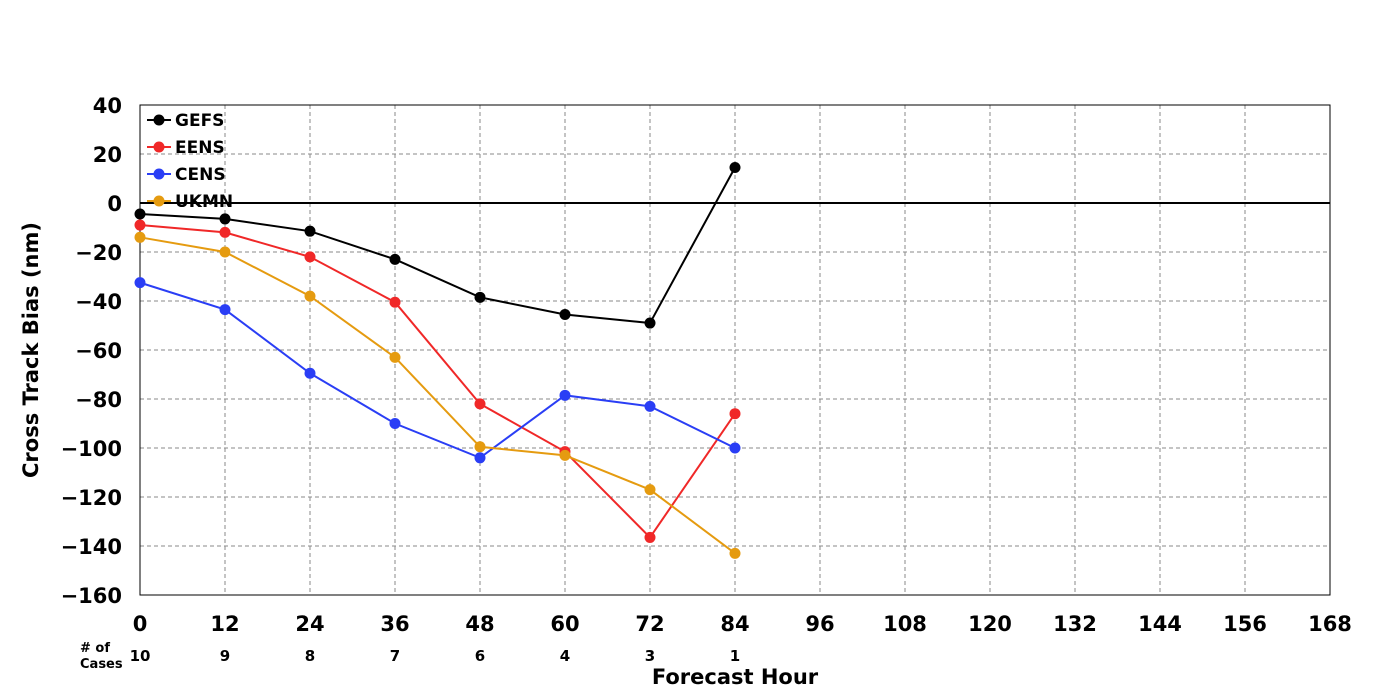  Describe the element at coordinates (98, 302) in the screenshot. I see `y-tick-label: −40` at that location.